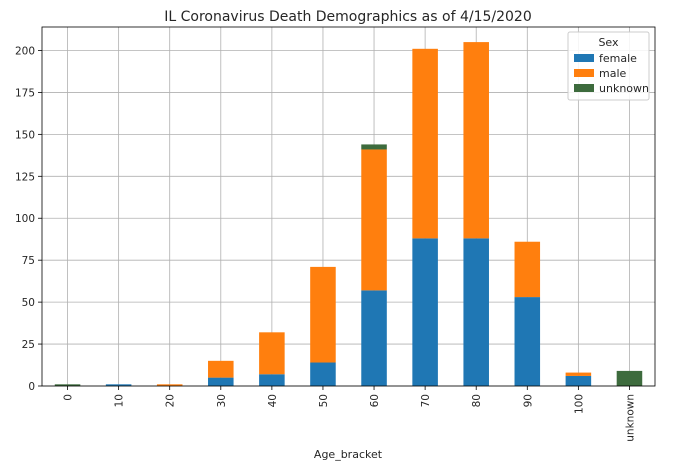 Image resolution: width=681 pixels, height=469 pixels. What do you see at coordinates (579, 404) in the screenshot?
I see `x-tick-label: 100` at bounding box center [579, 404].